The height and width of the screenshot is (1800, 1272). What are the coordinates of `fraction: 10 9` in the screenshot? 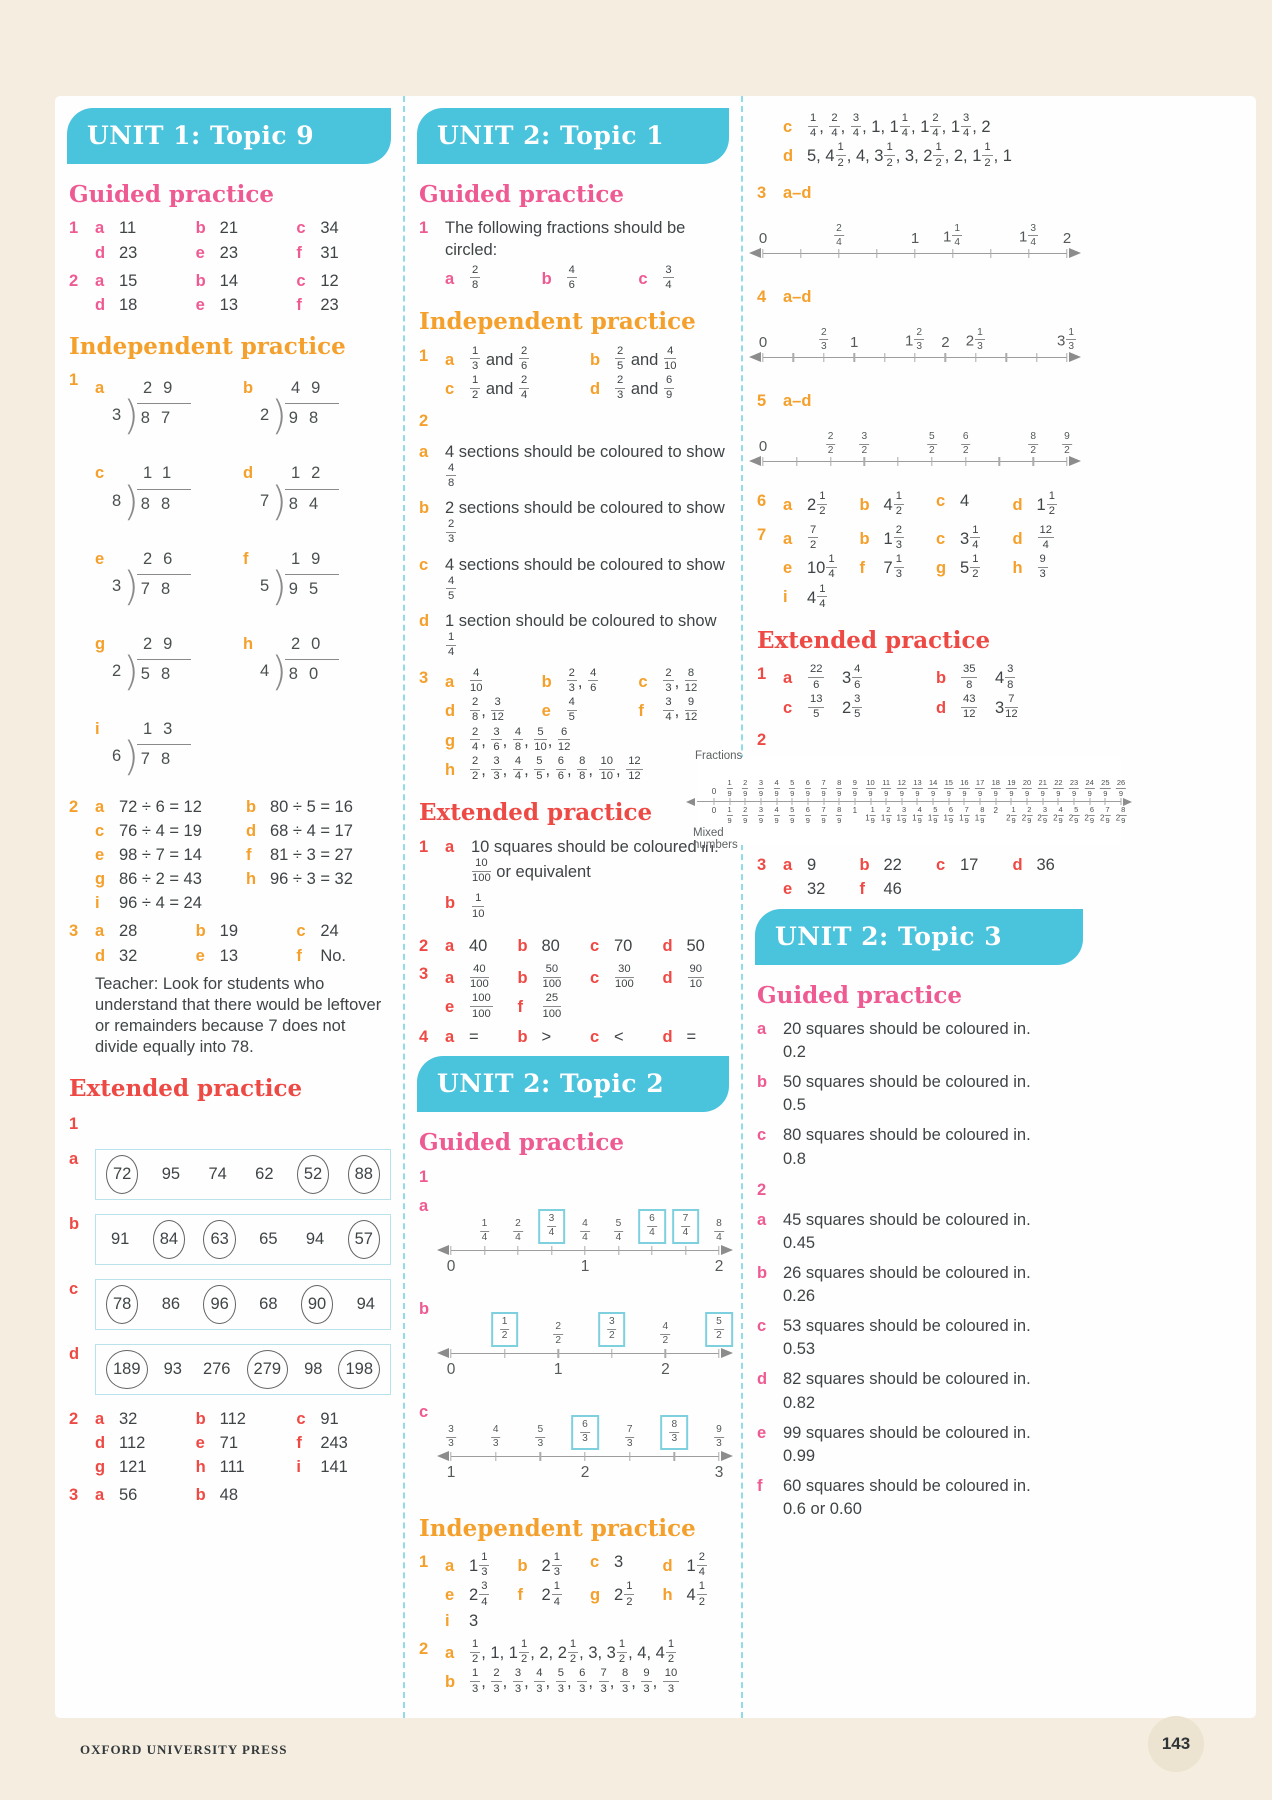 It's located at (870, 788).